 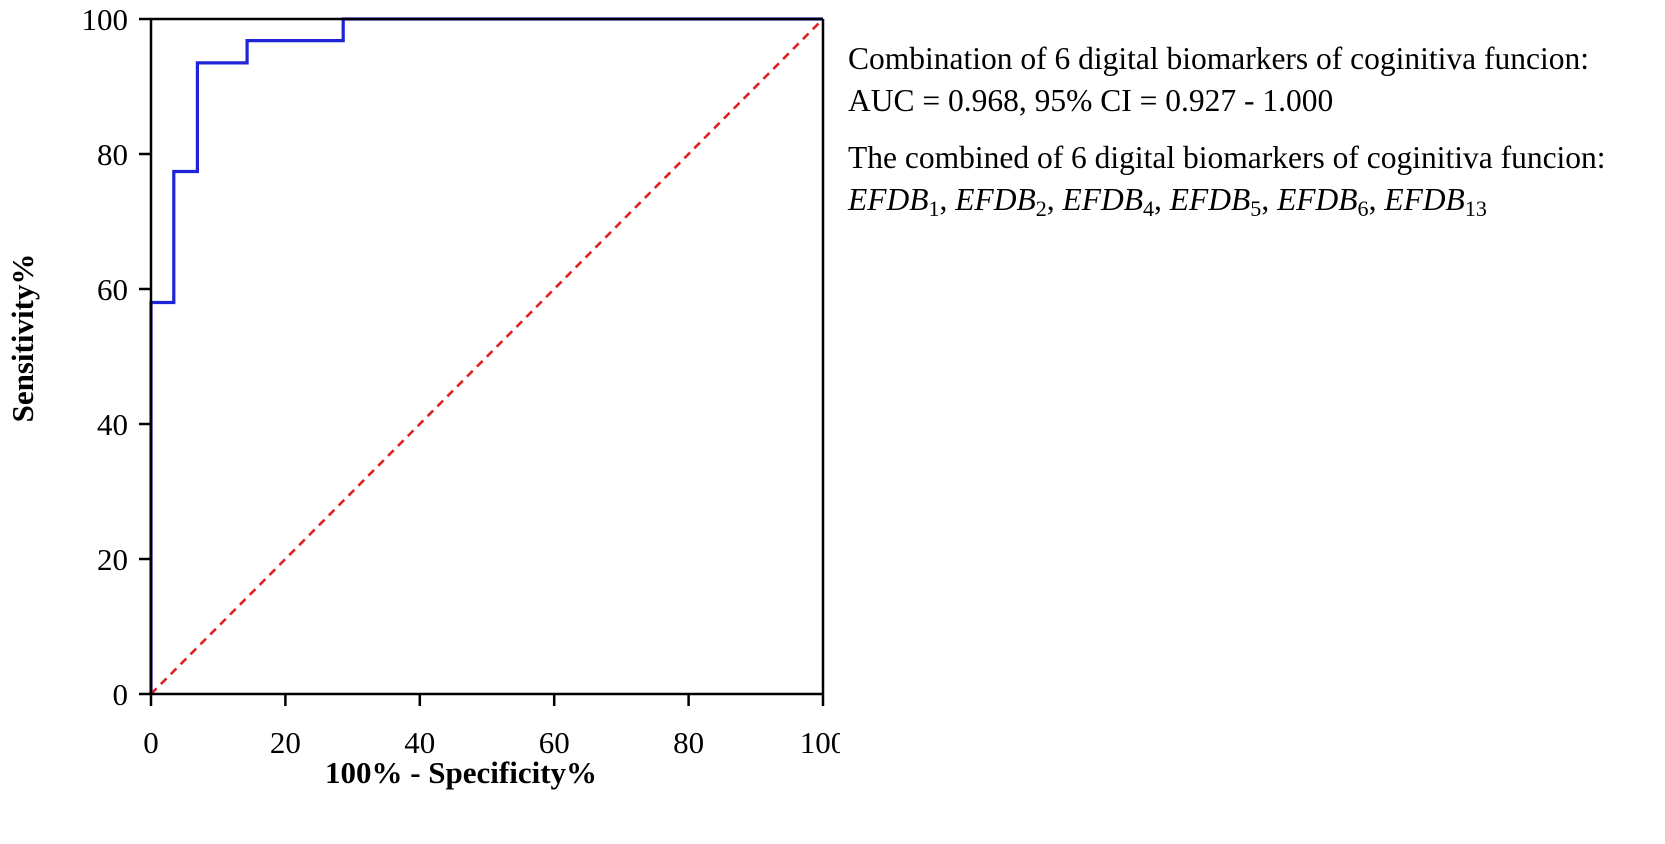 I want to click on biomarker-item: EFDB6, so click(x=1323, y=201).